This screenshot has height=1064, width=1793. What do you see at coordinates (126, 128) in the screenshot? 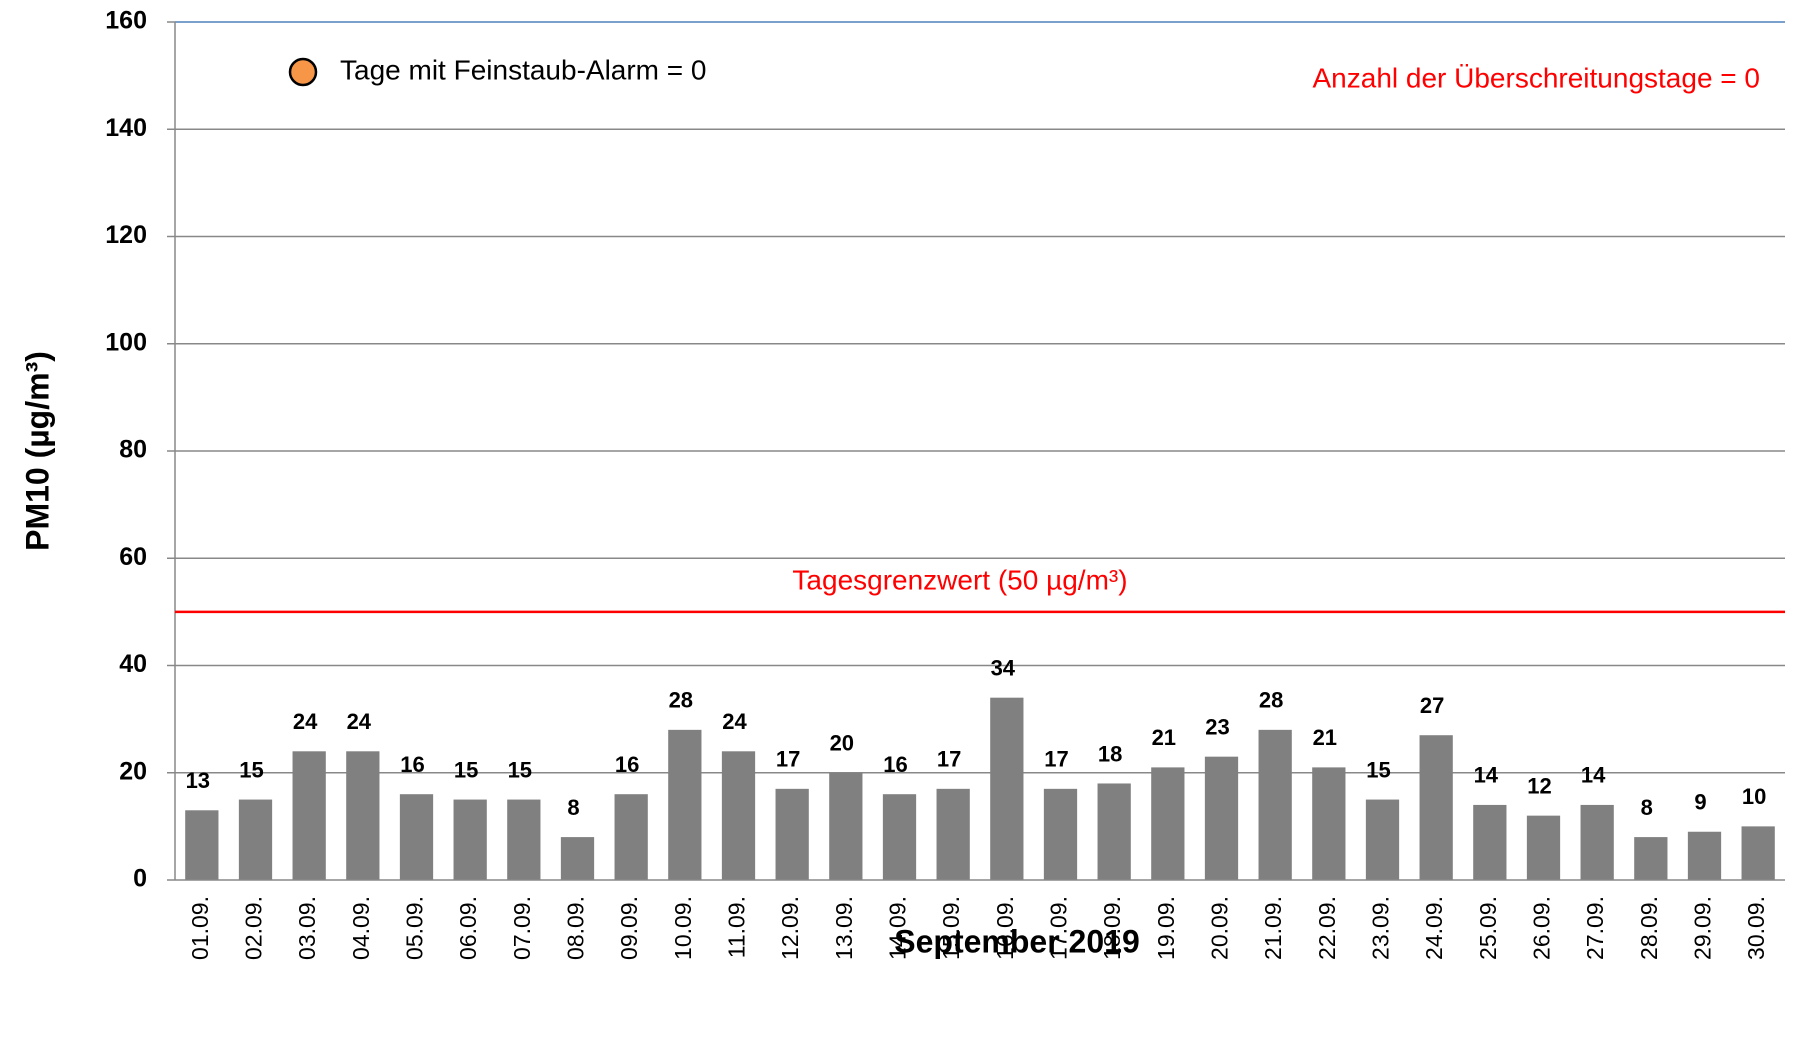
I see `y-tick-label: 140` at bounding box center [126, 128].